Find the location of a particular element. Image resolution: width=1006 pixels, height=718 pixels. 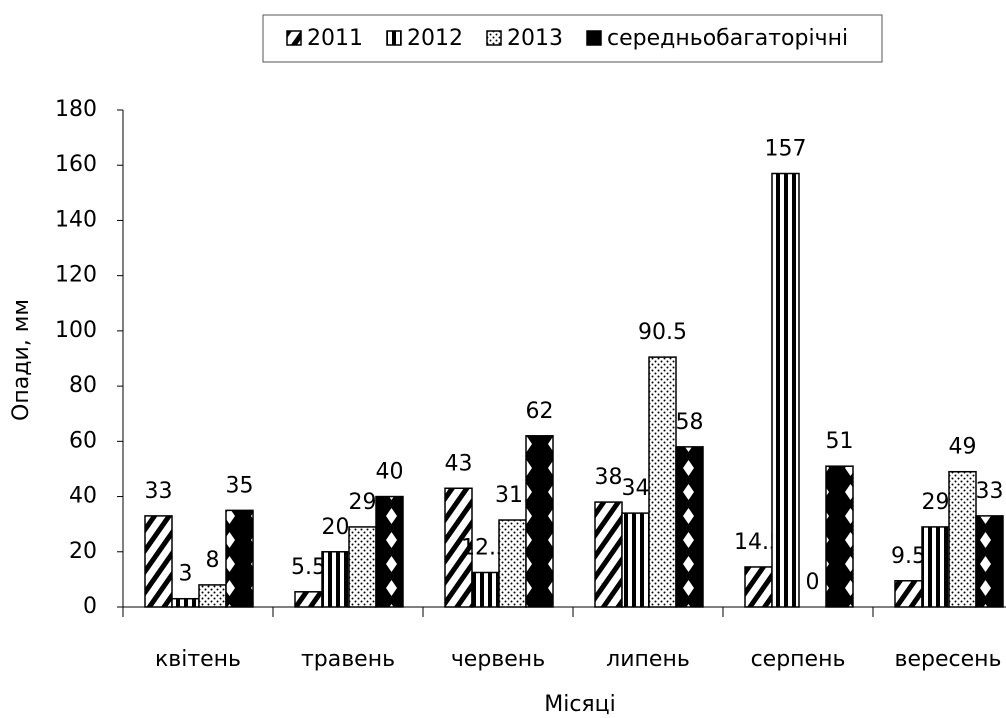

legend-label: середньобагаторічні is located at coordinates (727, 38).